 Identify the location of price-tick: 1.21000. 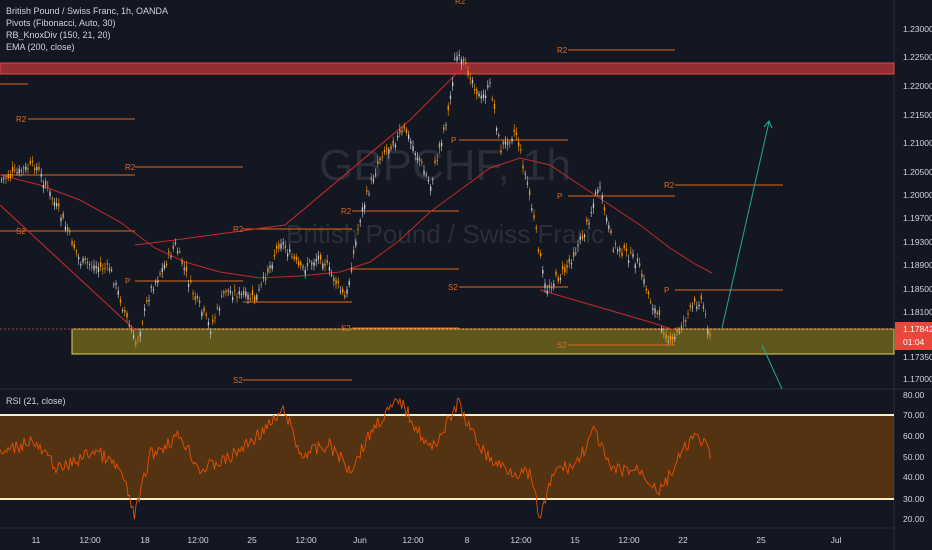
(917, 143).